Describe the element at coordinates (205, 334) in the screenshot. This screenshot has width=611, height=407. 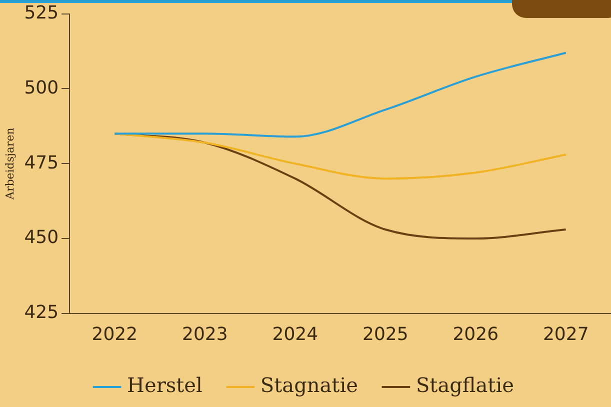
I see `x-tick-label: 2023` at that location.